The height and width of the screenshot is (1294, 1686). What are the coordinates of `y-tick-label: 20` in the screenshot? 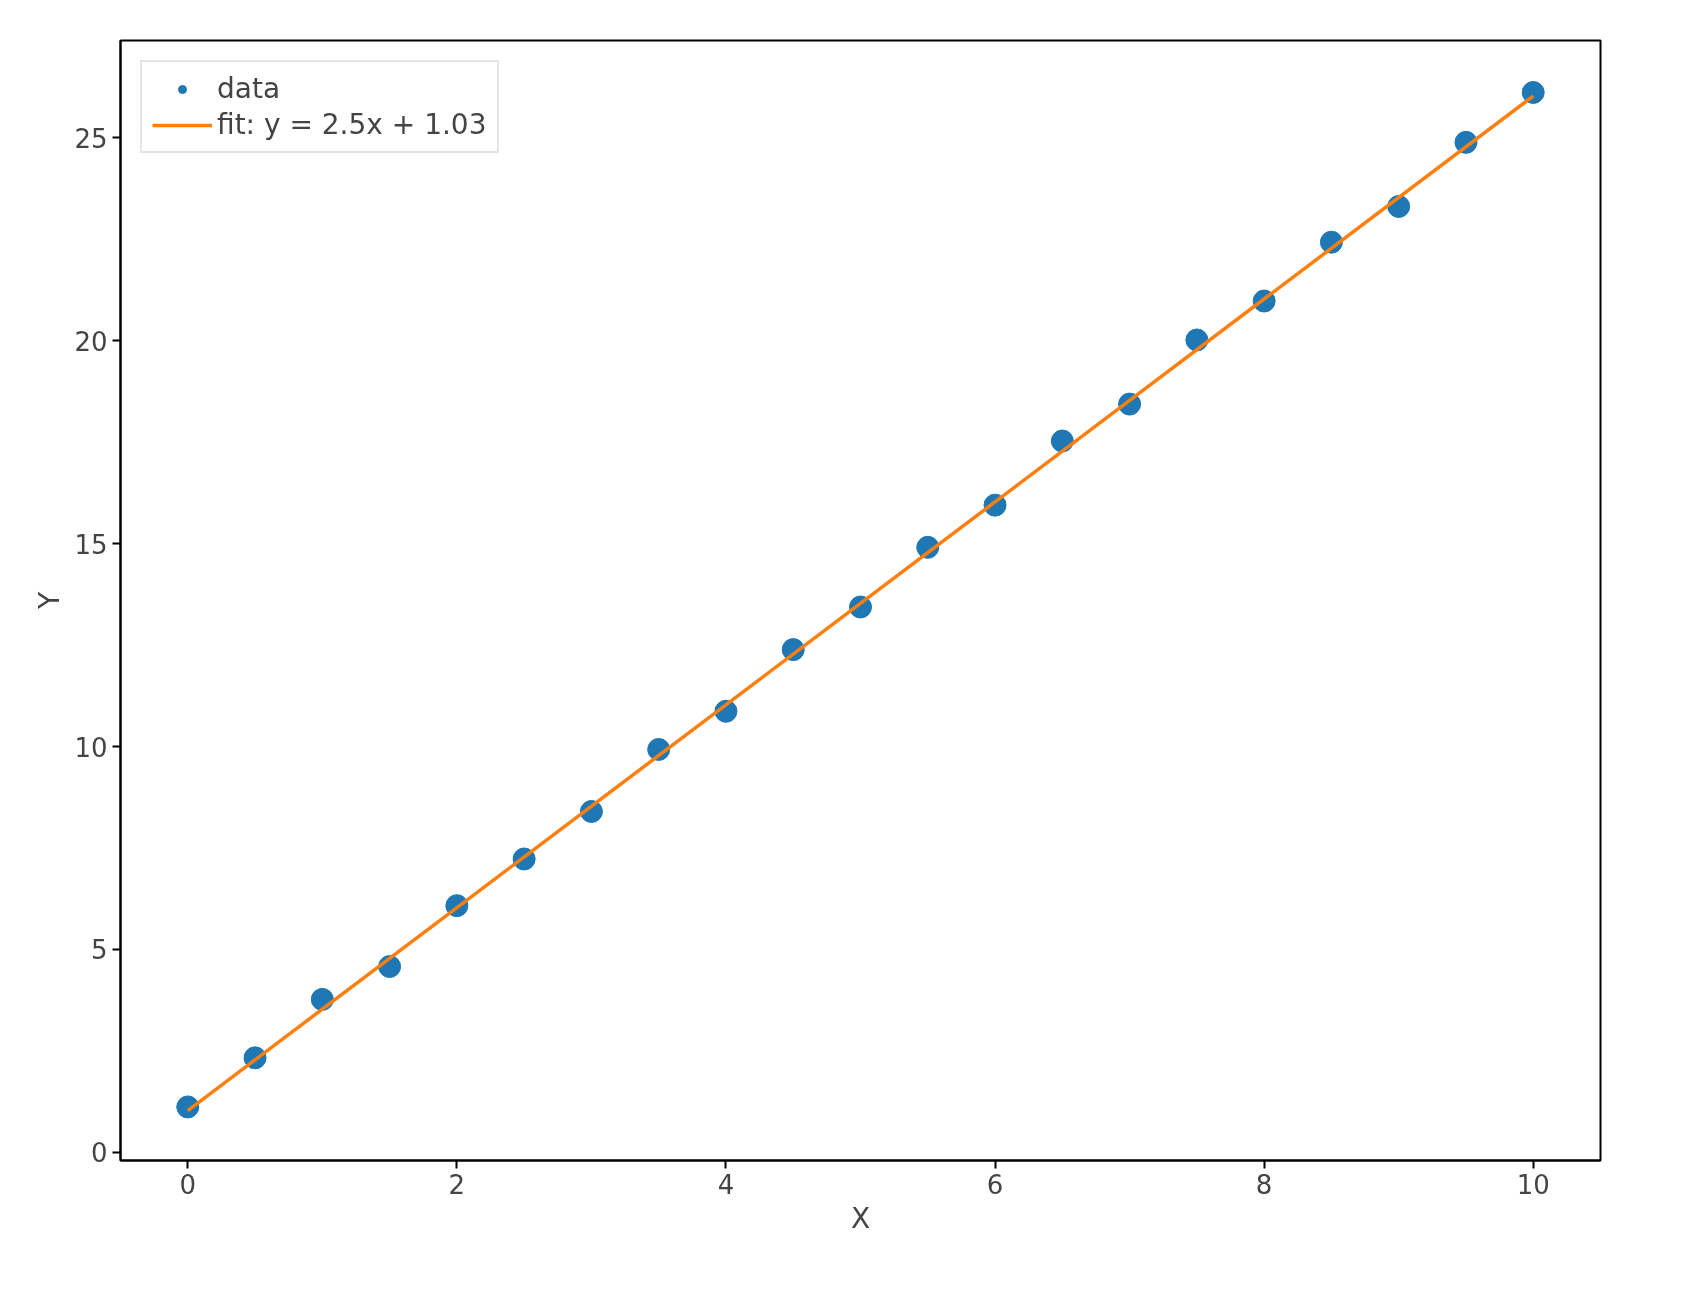 It's located at (91, 341).